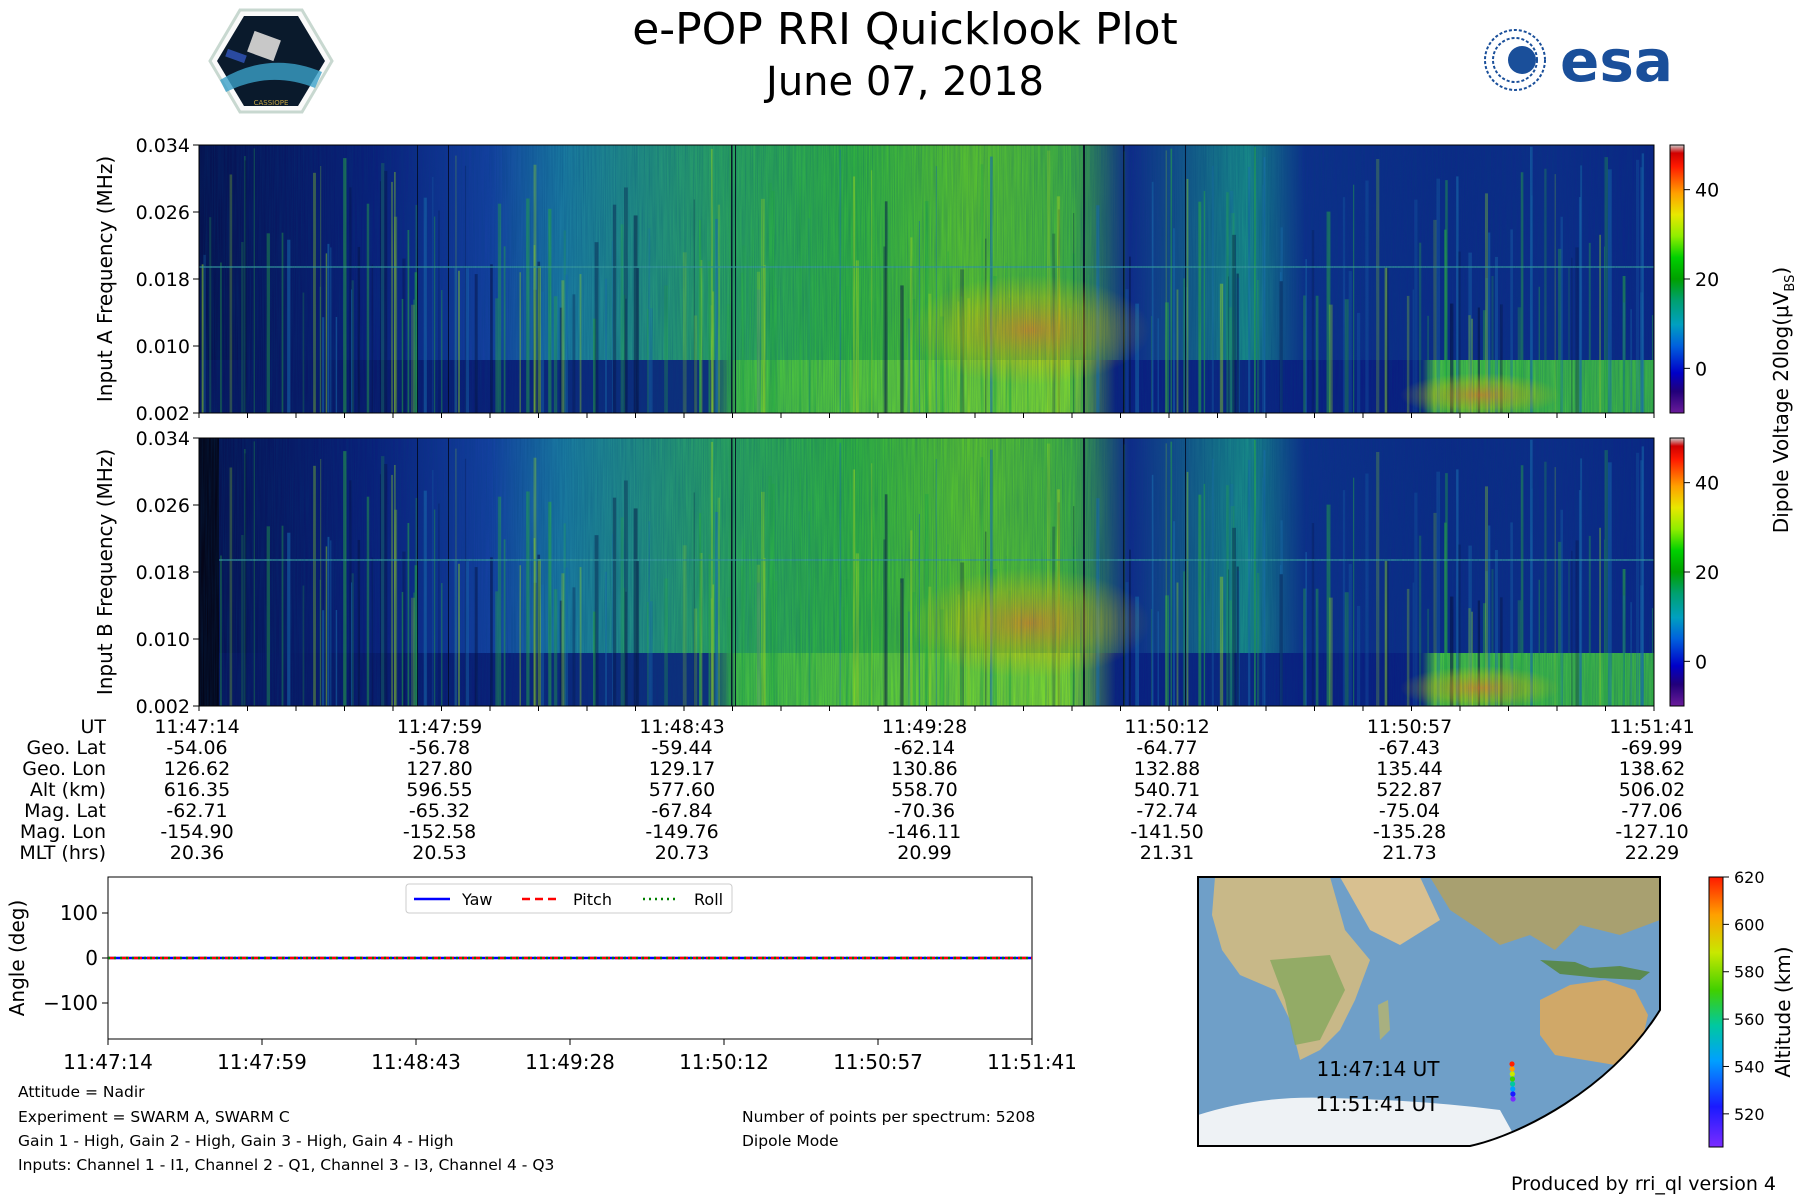 The width and height of the screenshot is (1800, 1204). Describe the element at coordinates (1651, 727) in the screenshot. I see `ephemeris-cell: 11:51:41` at that location.